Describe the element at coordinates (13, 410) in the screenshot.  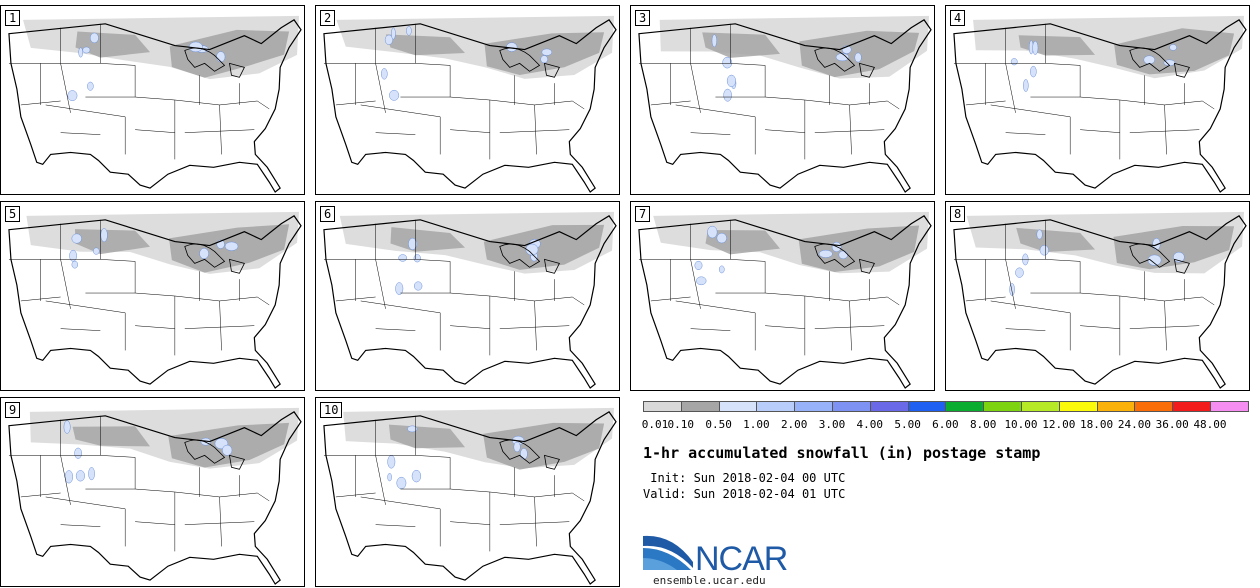
I see `member-number-label: 9` at that location.